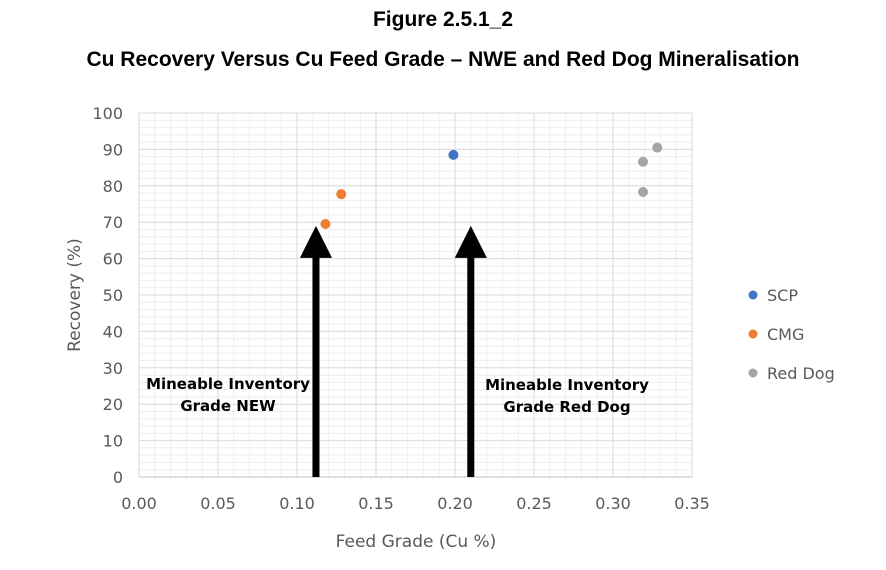 This screenshot has height=570, width=886. I want to click on y-tick-labels: 0 10 20 30 40 50 60 70 80 90 100, so click(107, 295).